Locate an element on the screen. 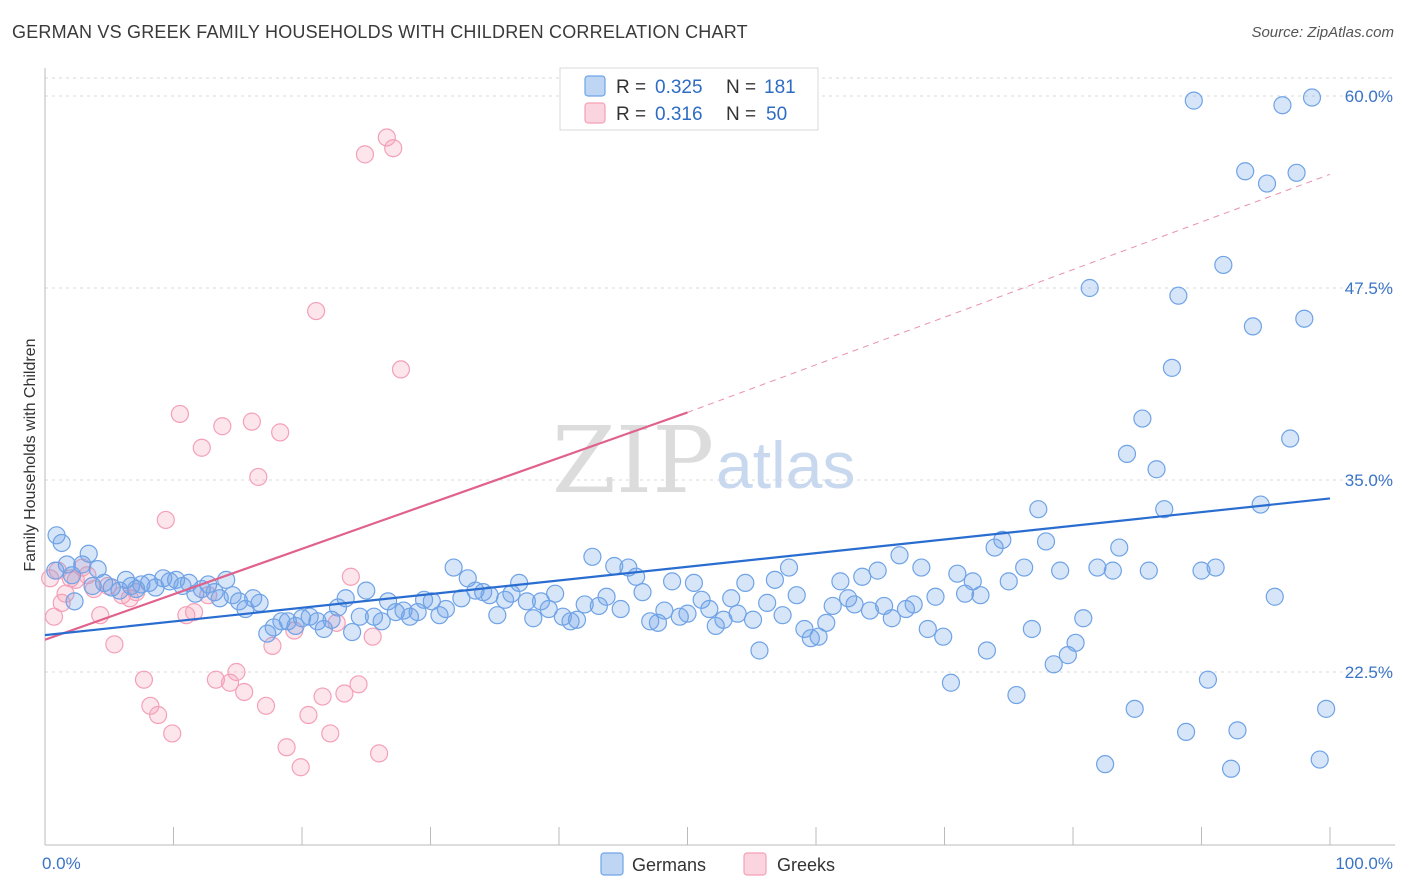 This screenshot has height=892, width=1406. series-legend: Germans Greeks is located at coordinates (717, 864).